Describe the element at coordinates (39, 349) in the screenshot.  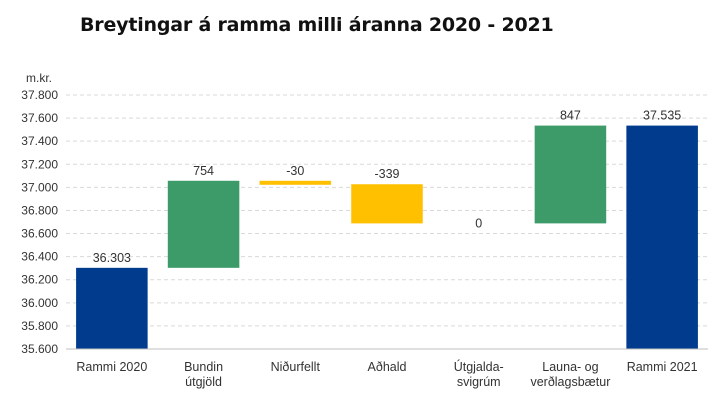
I see `y-tick-label: 35.600` at that location.